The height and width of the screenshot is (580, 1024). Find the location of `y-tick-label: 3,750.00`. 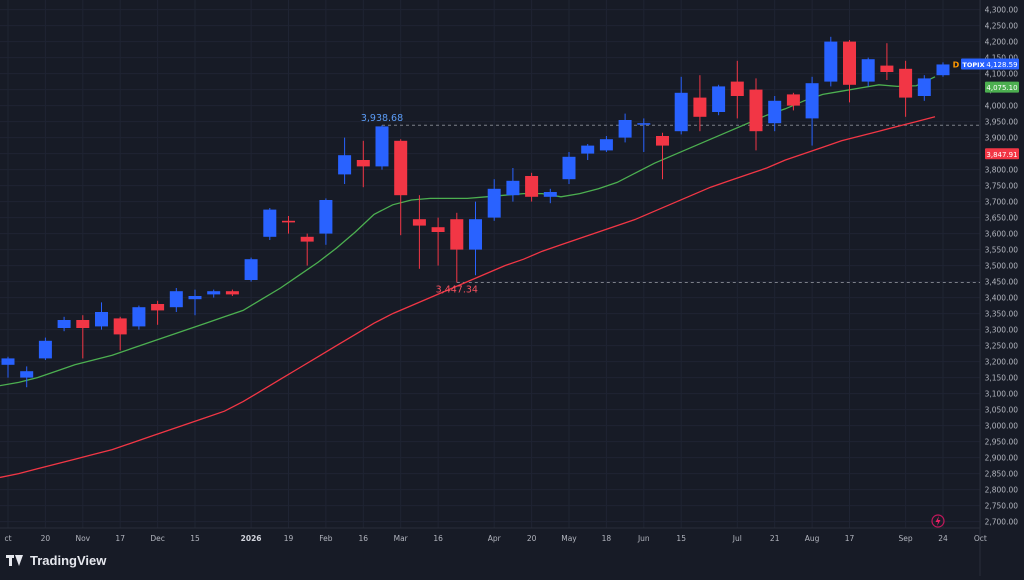

y-tick-label: 3,750.00 is located at coordinates (1002, 186).